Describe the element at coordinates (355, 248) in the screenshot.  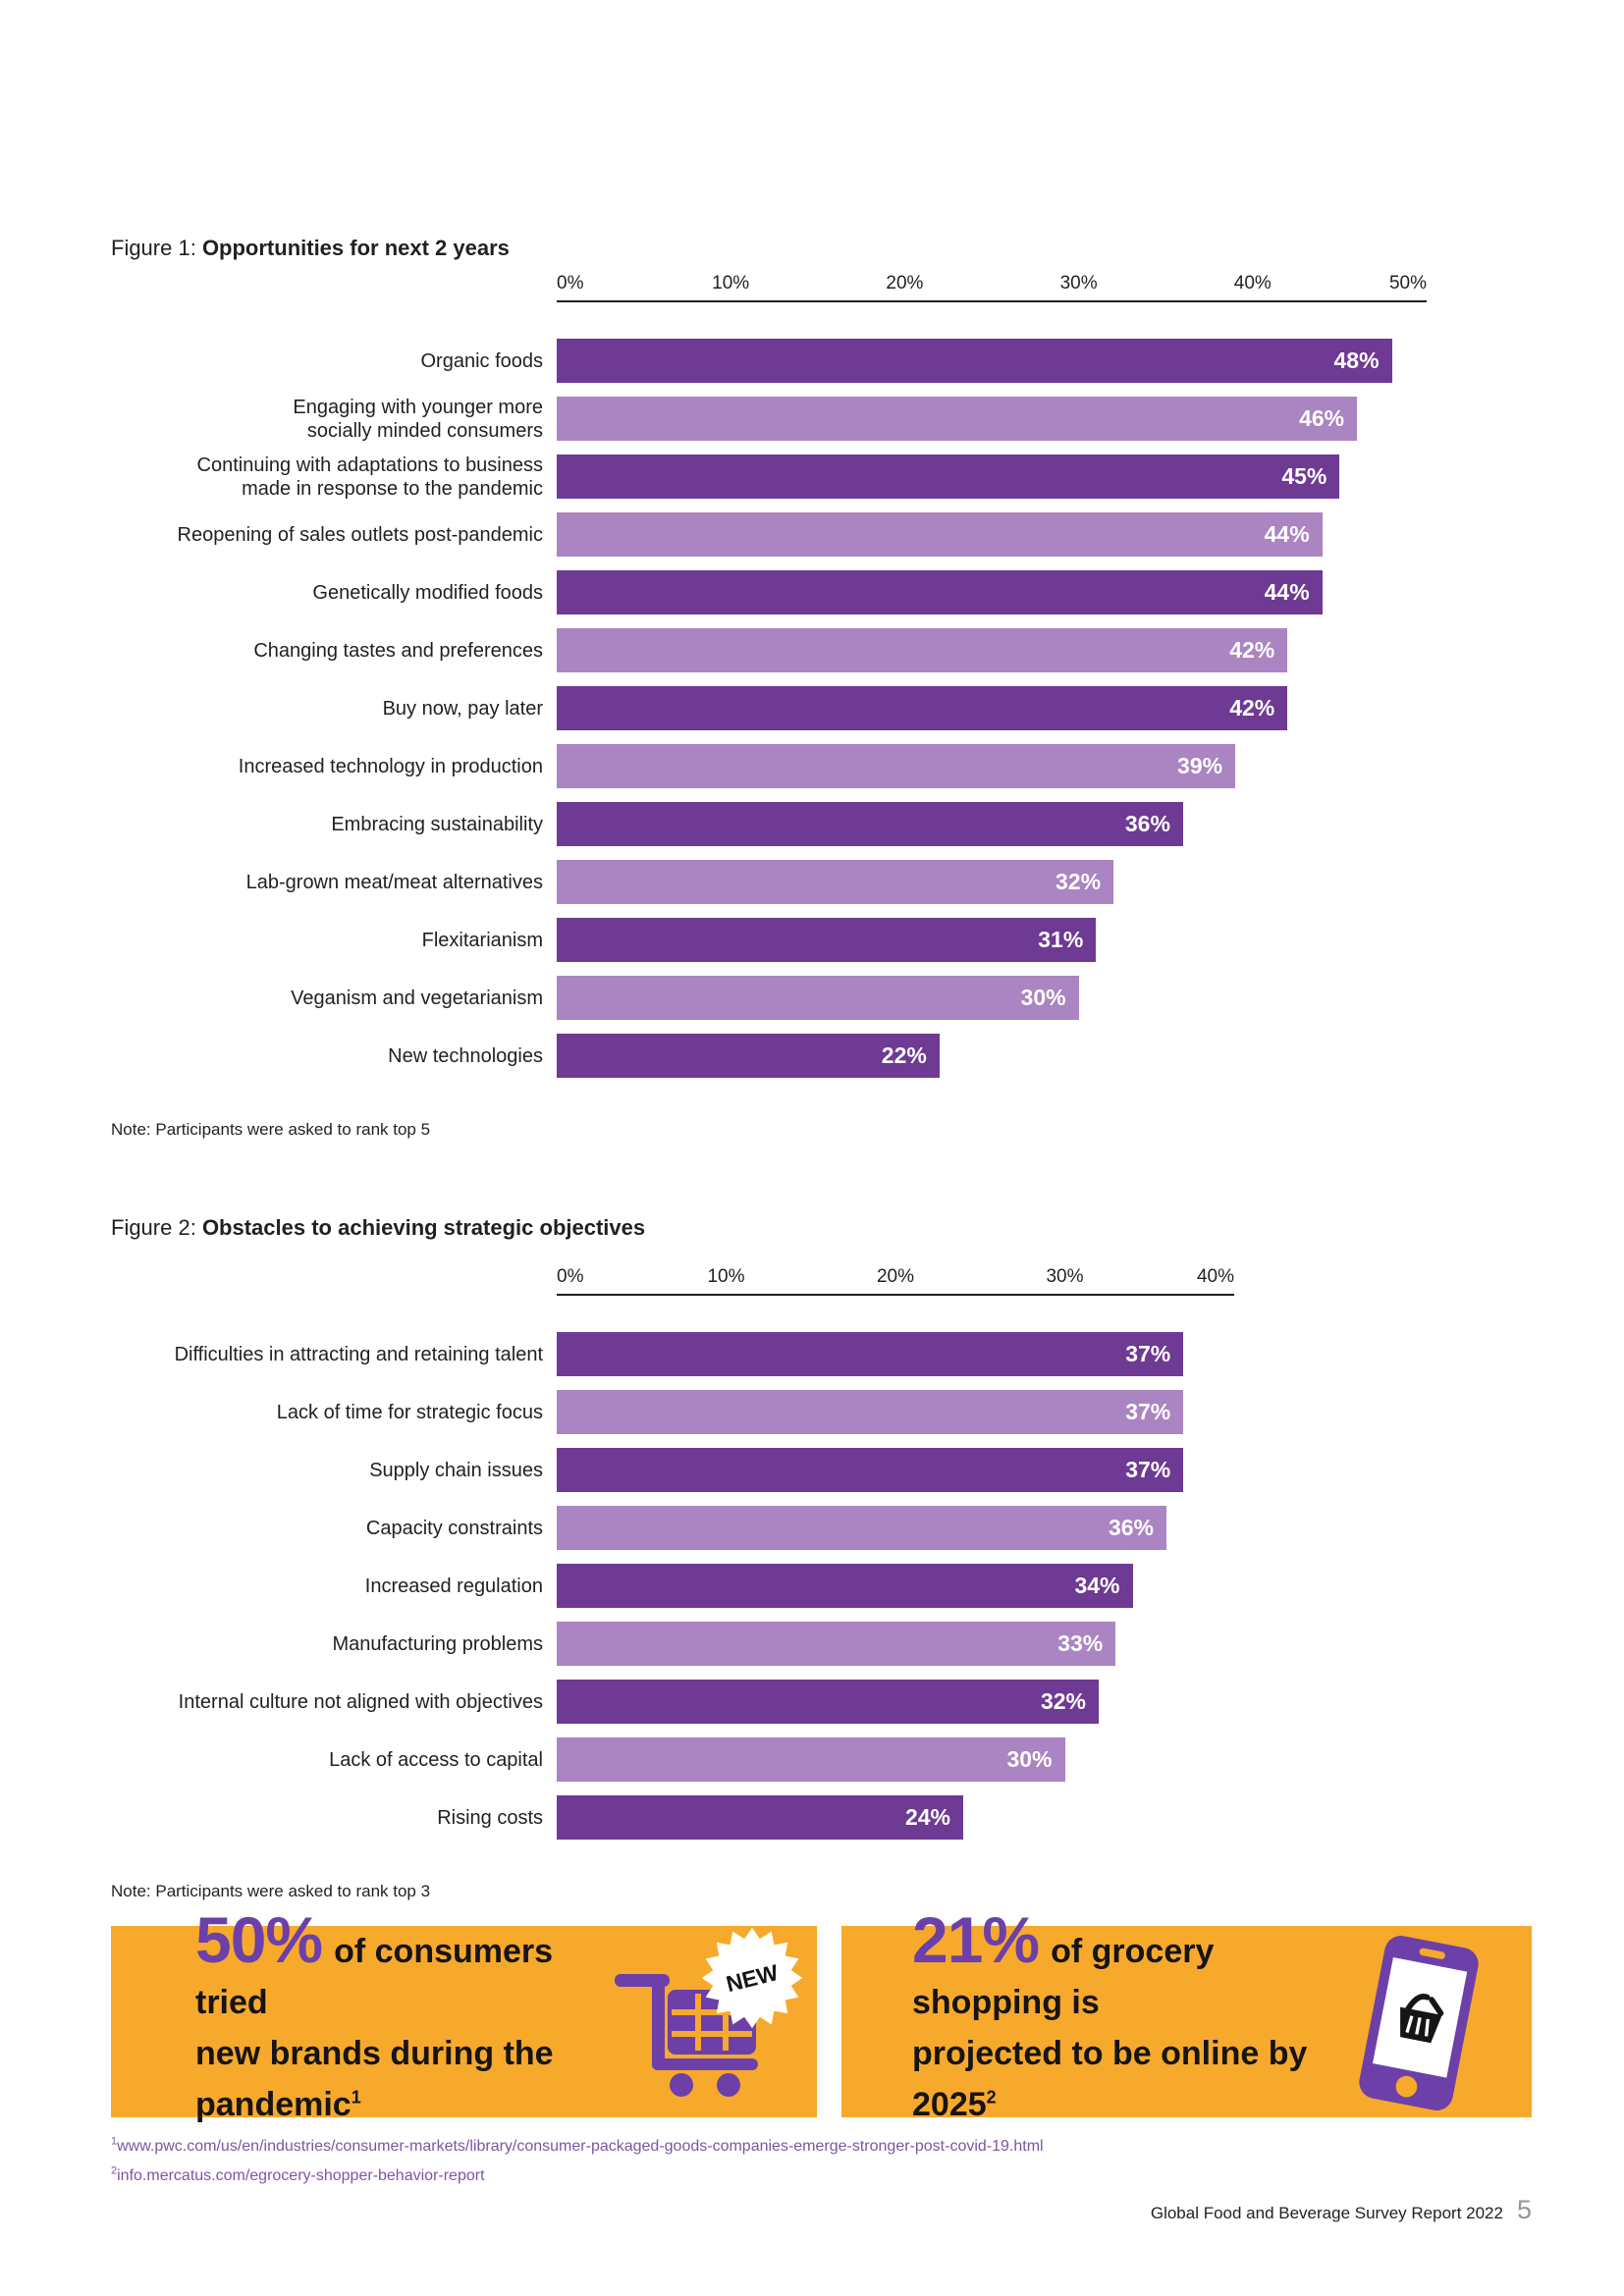
I see `figure1-title-text: Opportunities for next 2 years` at that location.